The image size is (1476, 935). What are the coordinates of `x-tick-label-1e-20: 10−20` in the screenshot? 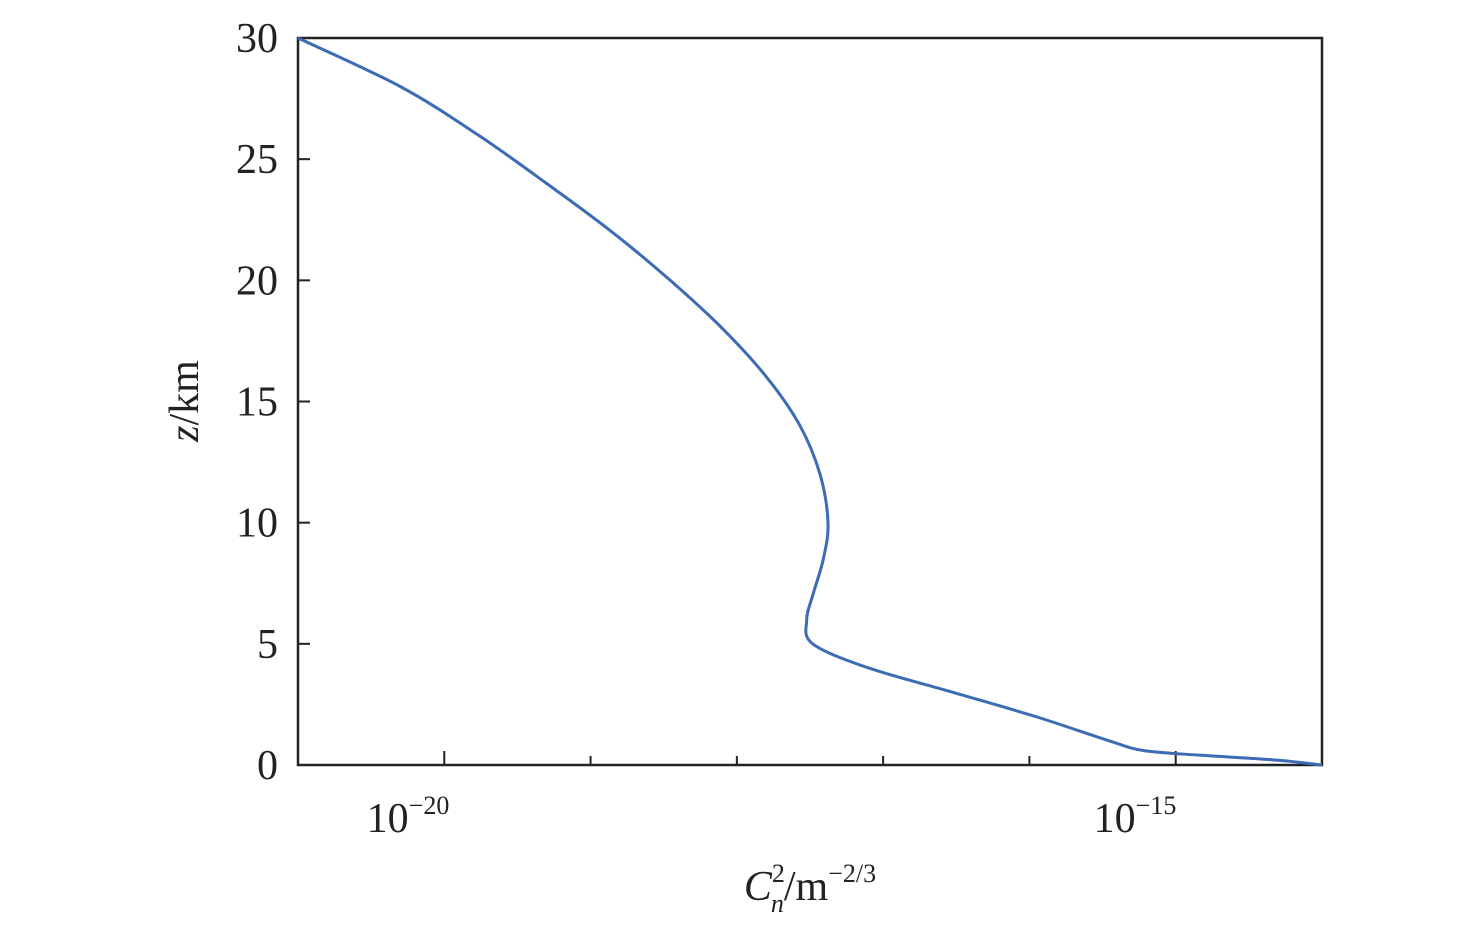 It's located at (408, 816).